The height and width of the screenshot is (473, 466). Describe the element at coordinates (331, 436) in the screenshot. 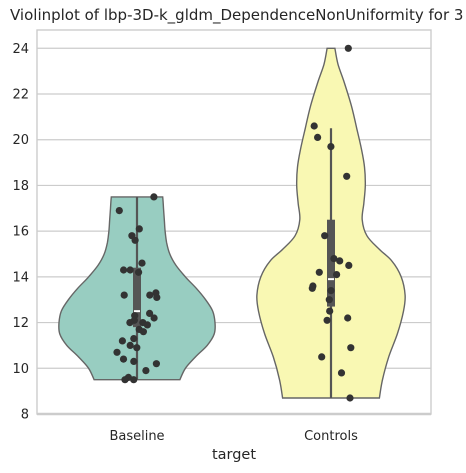

I see `x-tick-label: Controls` at that location.